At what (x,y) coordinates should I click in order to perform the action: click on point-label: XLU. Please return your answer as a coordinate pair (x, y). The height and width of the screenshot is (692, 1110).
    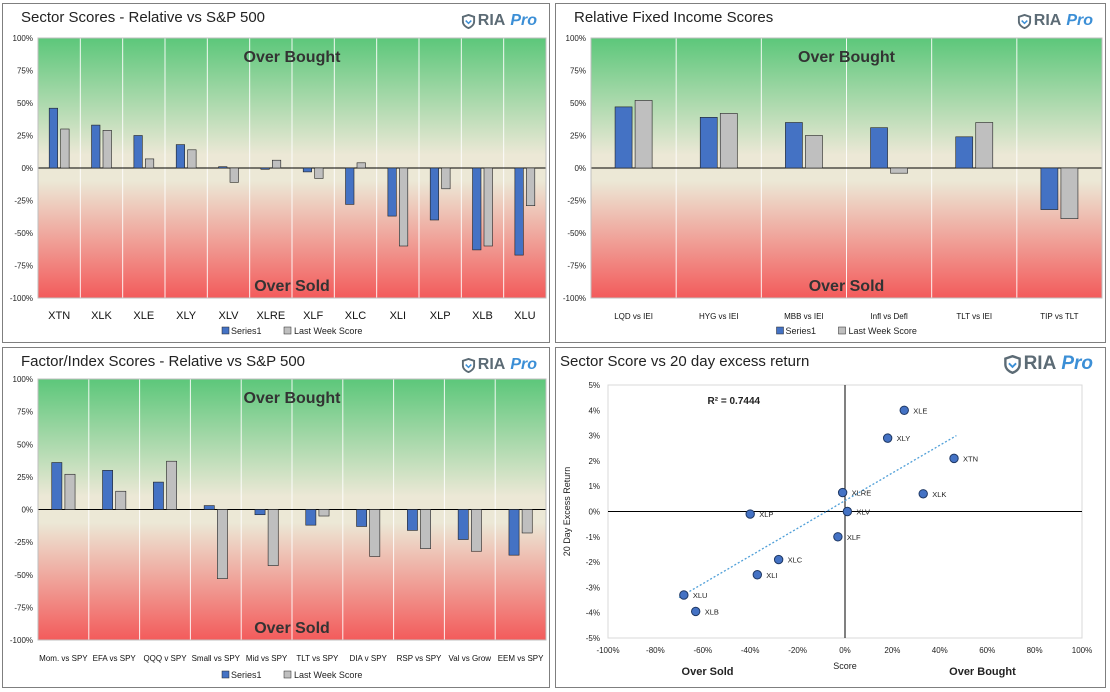
    Looking at the image, I should click on (700, 595).